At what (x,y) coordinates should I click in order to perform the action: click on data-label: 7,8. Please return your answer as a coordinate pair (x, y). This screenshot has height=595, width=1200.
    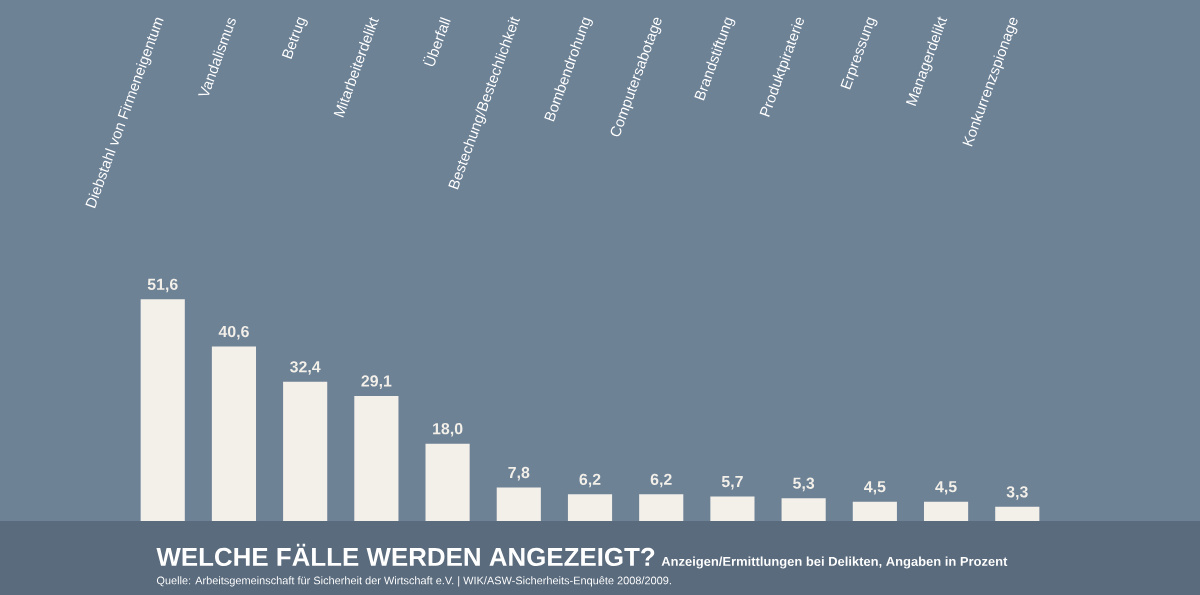
    Looking at the image, I should click on (519, 473).